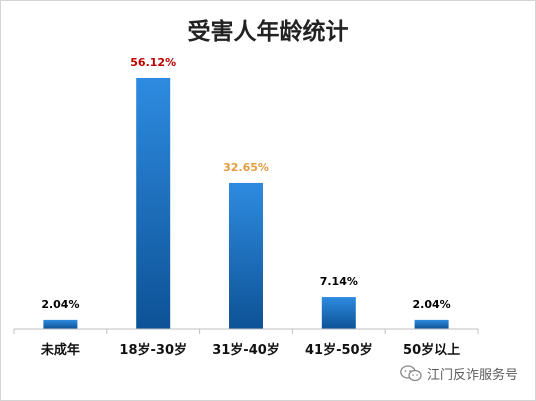 The width and height of the screenshot is (536, 401). I want to click on category-label-4: 50岁以上, so click(431, 350).